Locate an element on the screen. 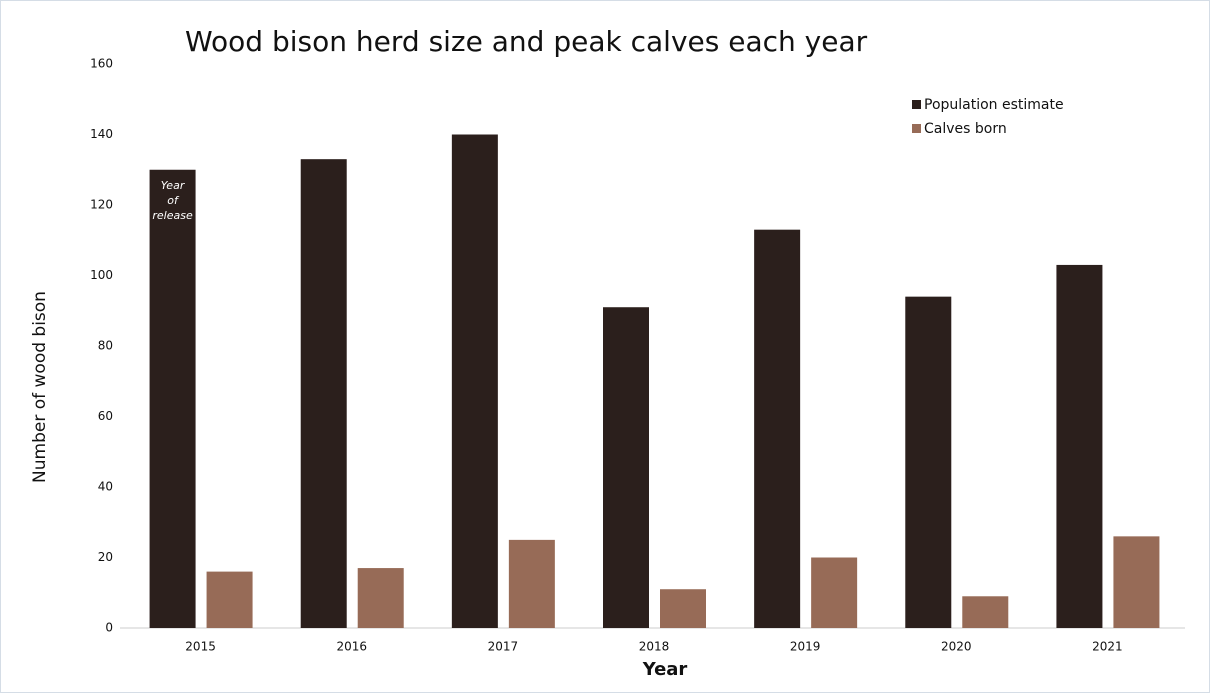 This screenshot has width=1210, height=693. x-tick-label: 2017 is located at coordinates (503, 647).